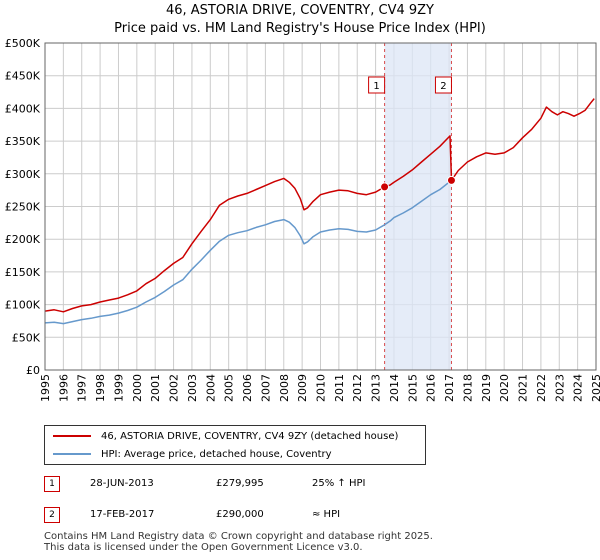  I want to click on sale-hpi-comparison: ≈ HPI, so click(326, 514).